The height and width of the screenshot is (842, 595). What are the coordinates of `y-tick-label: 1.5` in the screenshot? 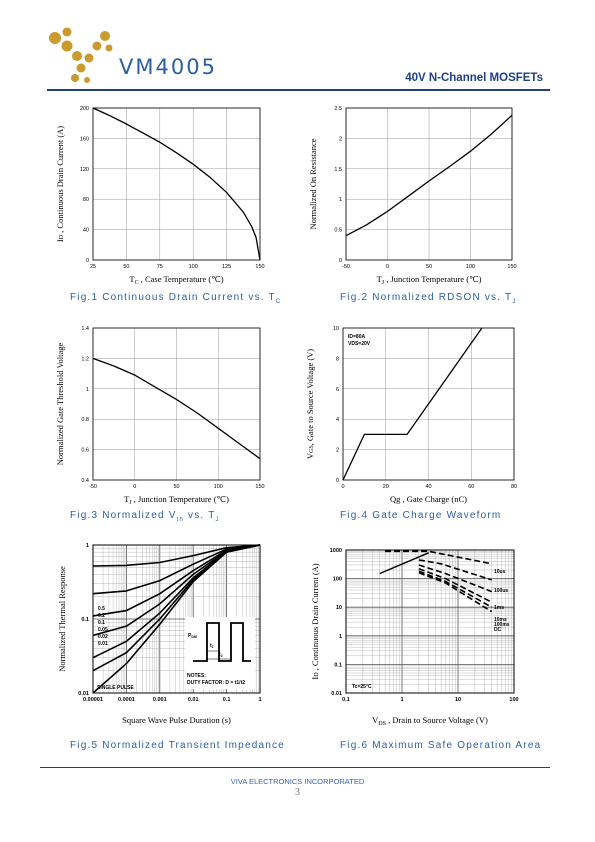 It's located at (338, 170).